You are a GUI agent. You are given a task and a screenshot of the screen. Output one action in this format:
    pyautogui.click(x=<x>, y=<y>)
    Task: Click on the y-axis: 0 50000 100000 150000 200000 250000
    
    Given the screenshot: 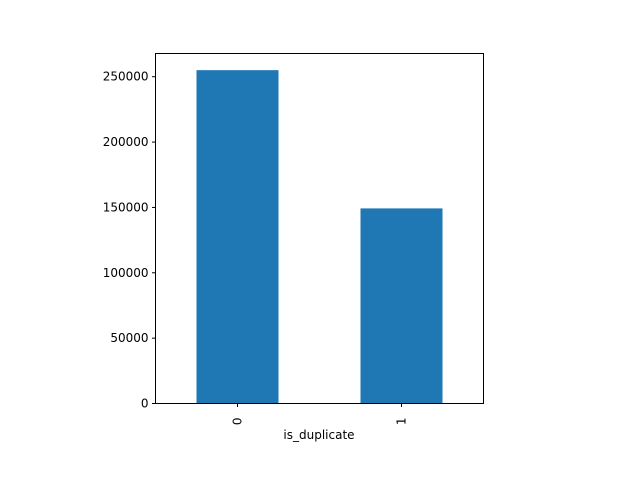 What is the action you would take?
    pyautogui.click(x=129, y=240)
    